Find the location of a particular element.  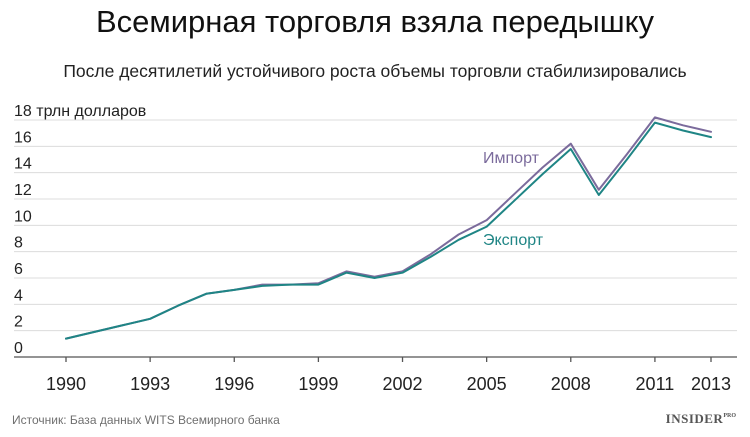

x-tick-label: 2005 is located at coordinates (487, 384).